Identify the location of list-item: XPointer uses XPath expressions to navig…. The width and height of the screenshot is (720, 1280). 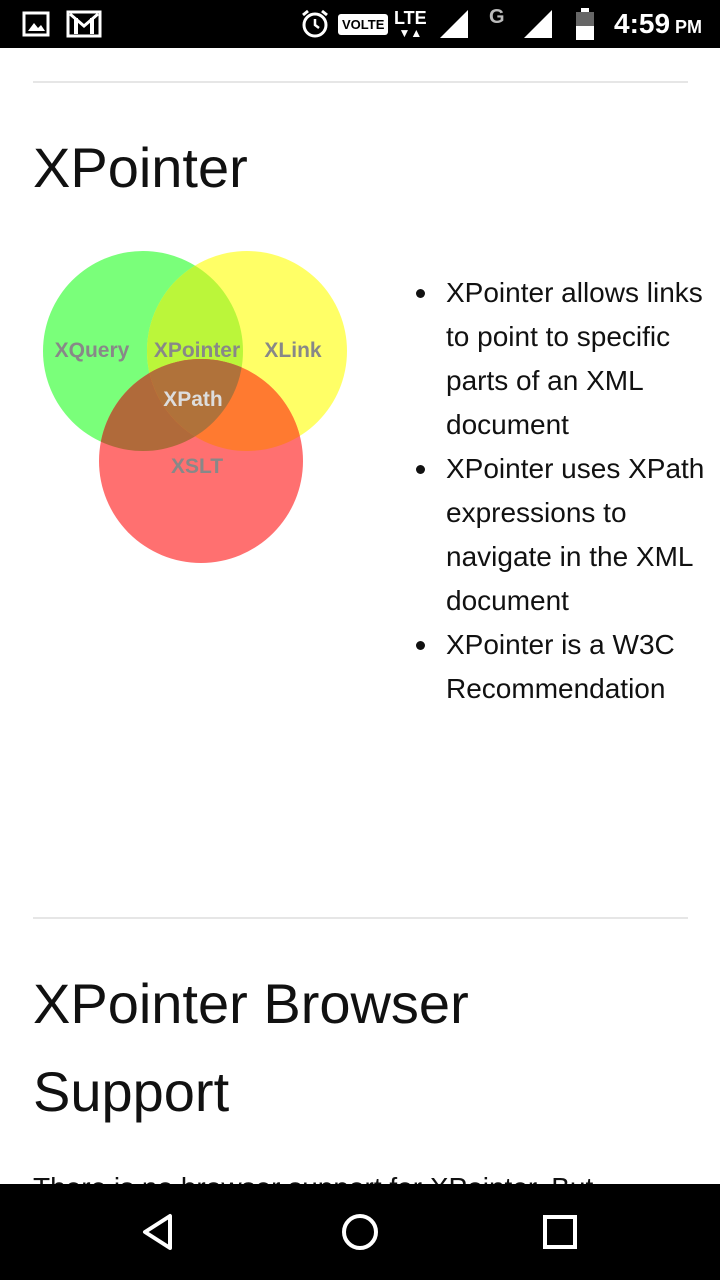
(560, 535).